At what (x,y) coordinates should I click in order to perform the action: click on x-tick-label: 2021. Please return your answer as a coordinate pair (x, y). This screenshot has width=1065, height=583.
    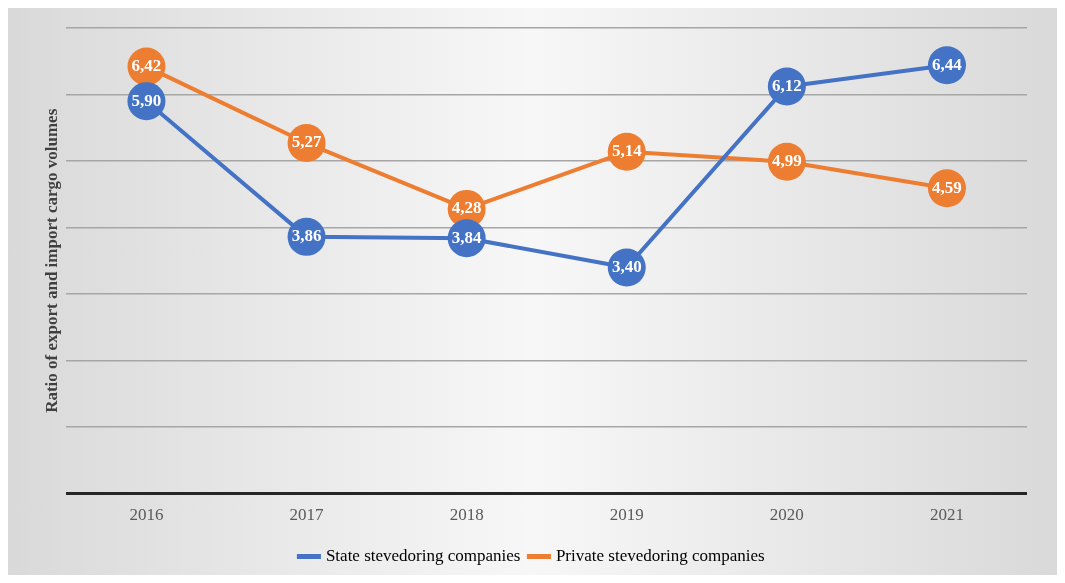
    Looking at the image, I should click on (946, 515).